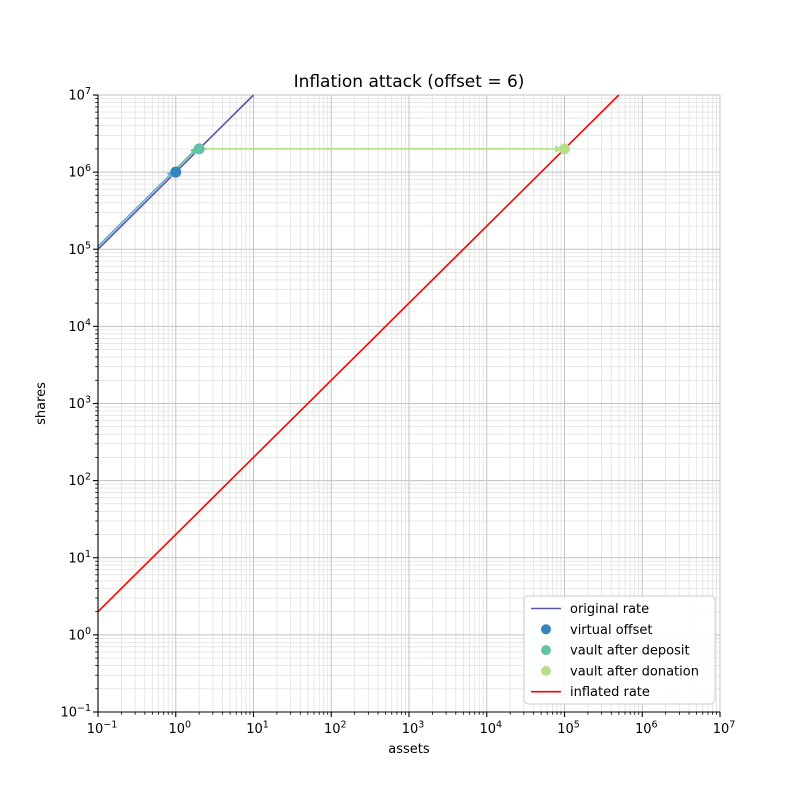  Describe the element at coordinates (335, 729) in the screenshot. I see `x-tick-label: 10²` at that location.